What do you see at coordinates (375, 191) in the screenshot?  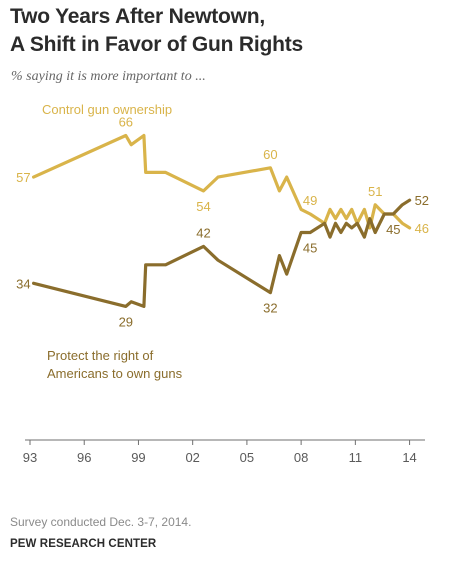 I see `data-label-control-51: 51` at bounding box center [375, 191].